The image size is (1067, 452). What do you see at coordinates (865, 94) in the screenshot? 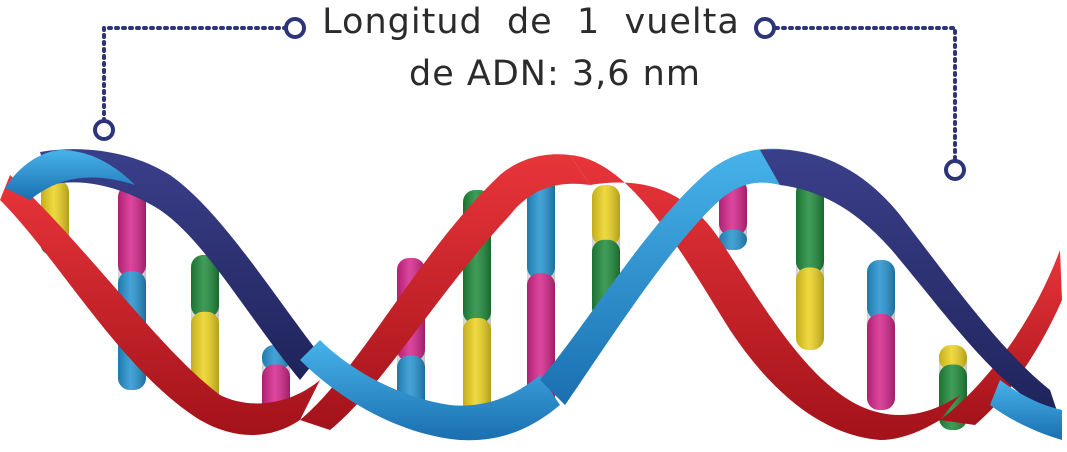
I see `bracket-right-line` at bounding box center [865, 94].